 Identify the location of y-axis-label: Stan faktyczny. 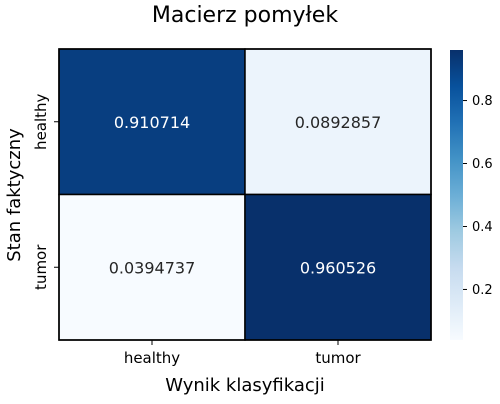
(14, 195).